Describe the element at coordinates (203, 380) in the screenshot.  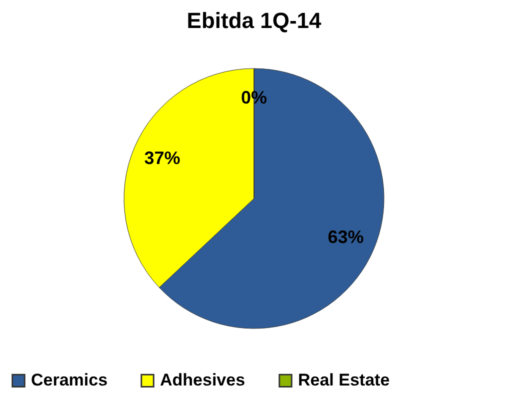
I see `legend-label: Adhesives` at that location.